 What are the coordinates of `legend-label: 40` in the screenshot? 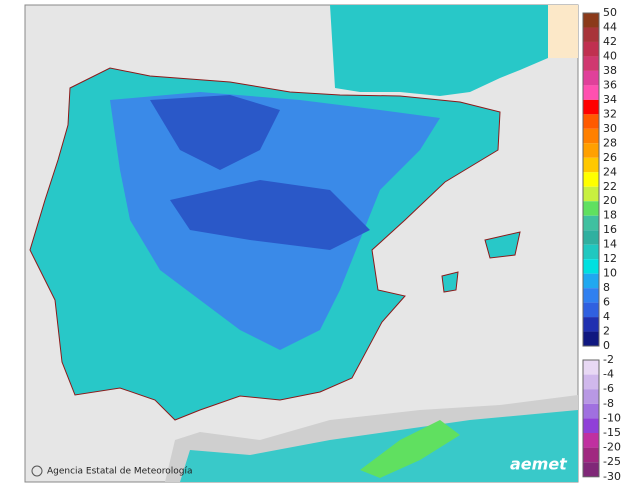 It's located at (610, 55).